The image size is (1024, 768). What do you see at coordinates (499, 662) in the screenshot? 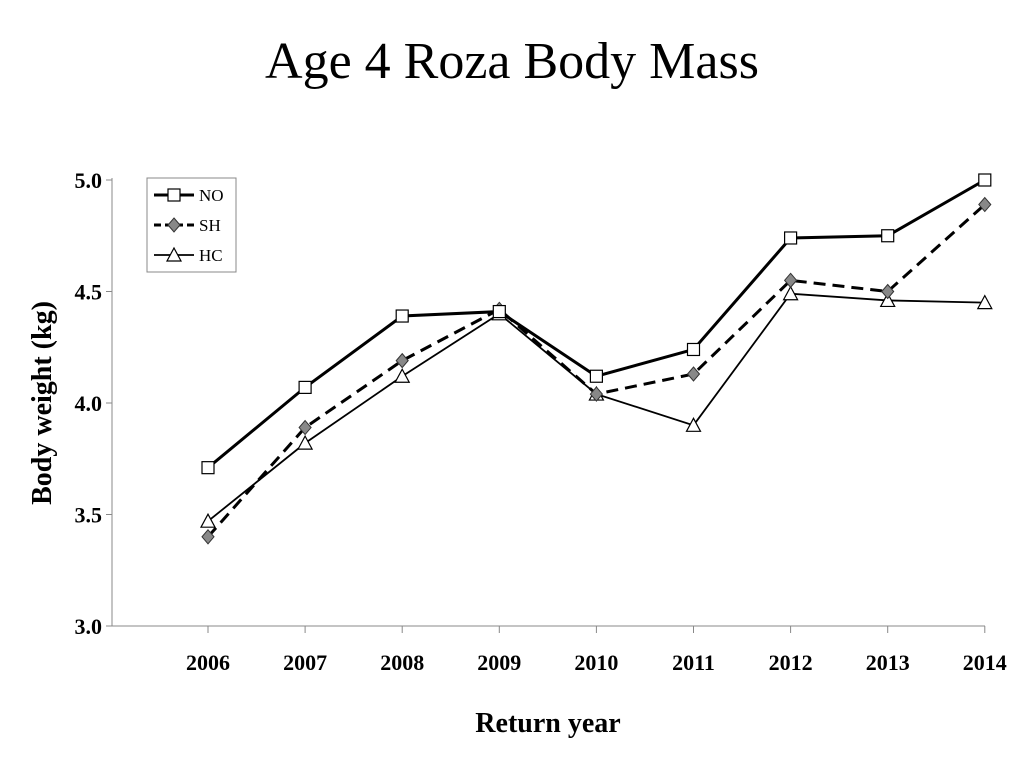
I see `x-tick-label: 2009` at bounding box center [499, 662].